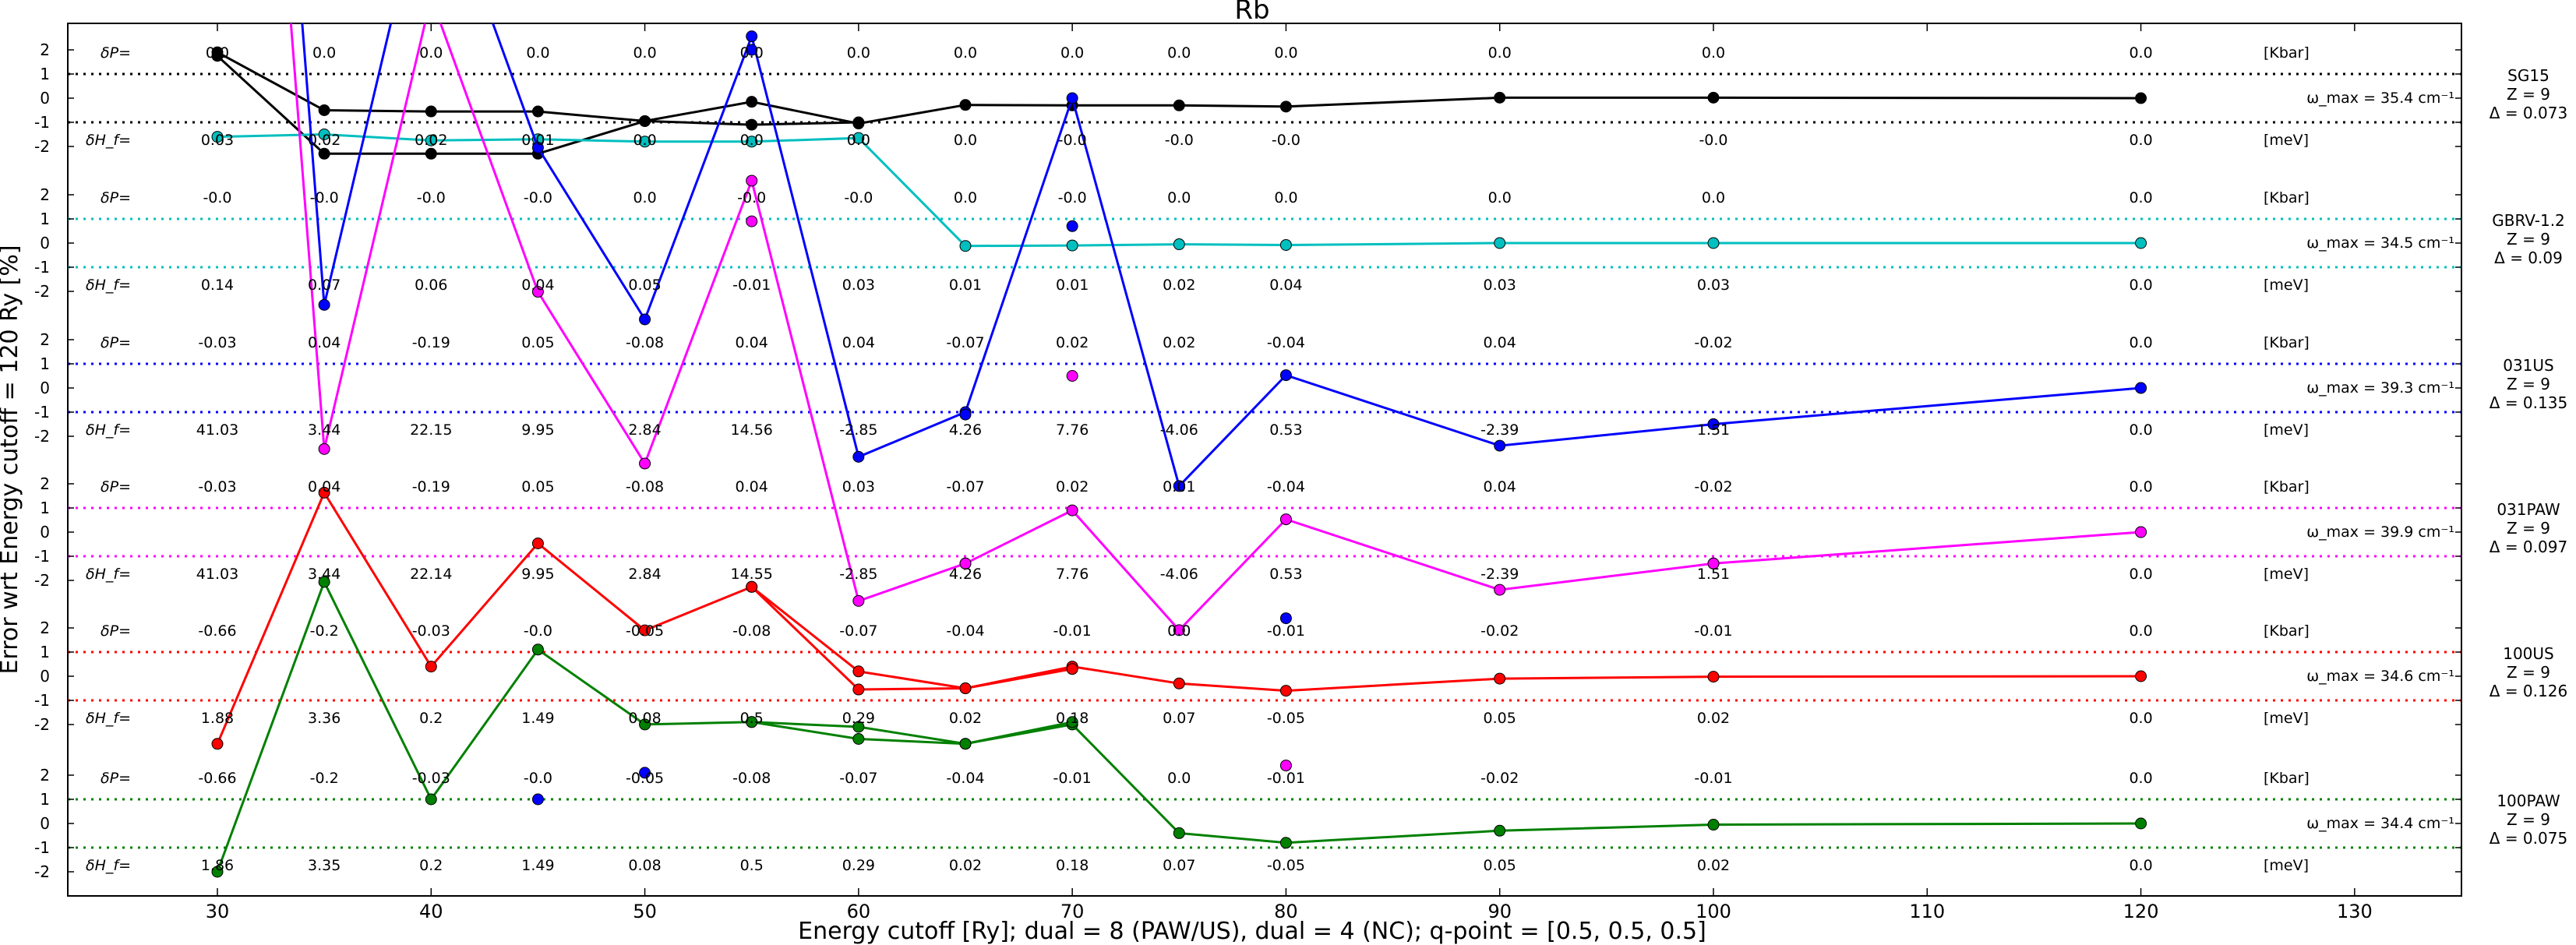 Image resolution: width=2576 pixels, height=945 pixels. I want to click on x-tick-label: 100, so click(1713, 911).